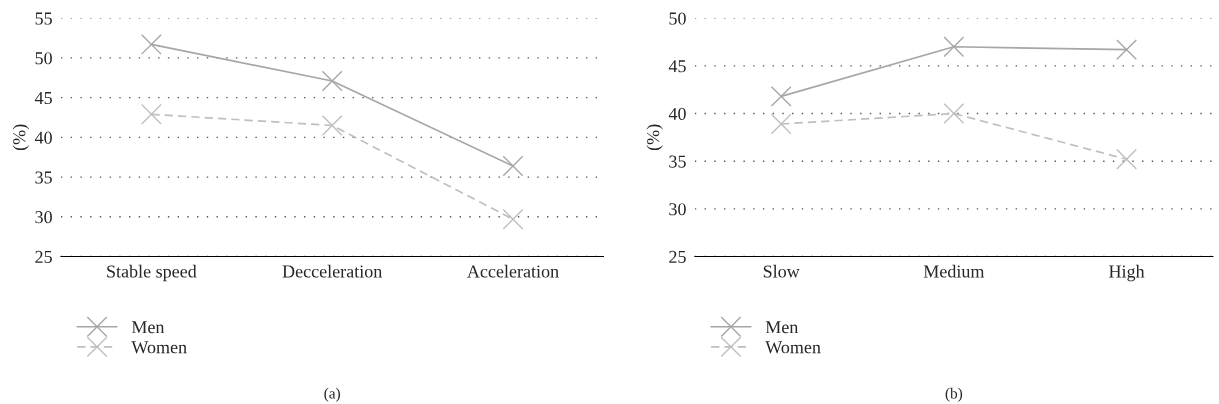 This screenshot has height=404, width=1219. What do you see at coordinates (332, 271) in the screenshot?
I see `x-tick-label: Decceleration` at bounding box center [332, 271].